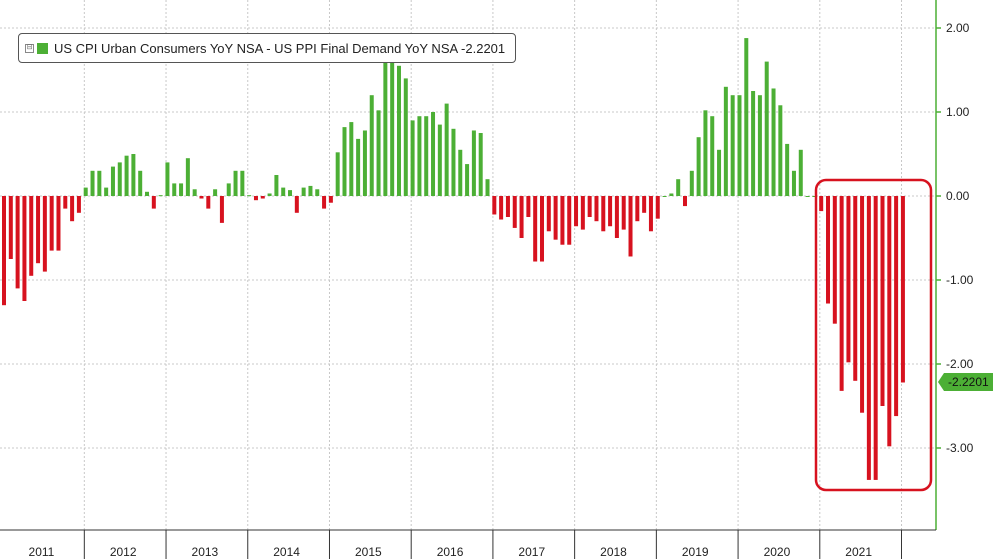 This screenshot has height=559, width=993. Describe the element at coordinates (123, 552) in the screenshot. I see `x-year-label: 2012` at that location.